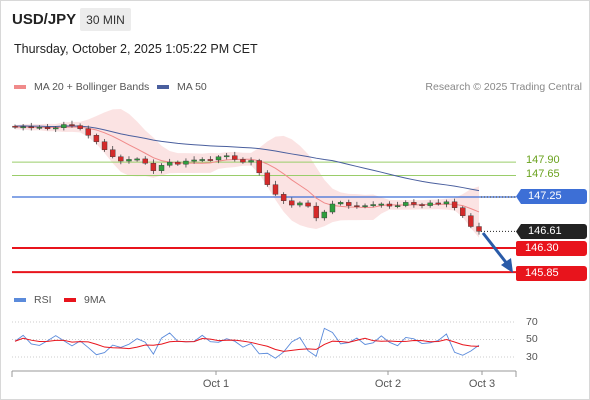  I want to click on ma50-label: MA 50, so click(192, 87).